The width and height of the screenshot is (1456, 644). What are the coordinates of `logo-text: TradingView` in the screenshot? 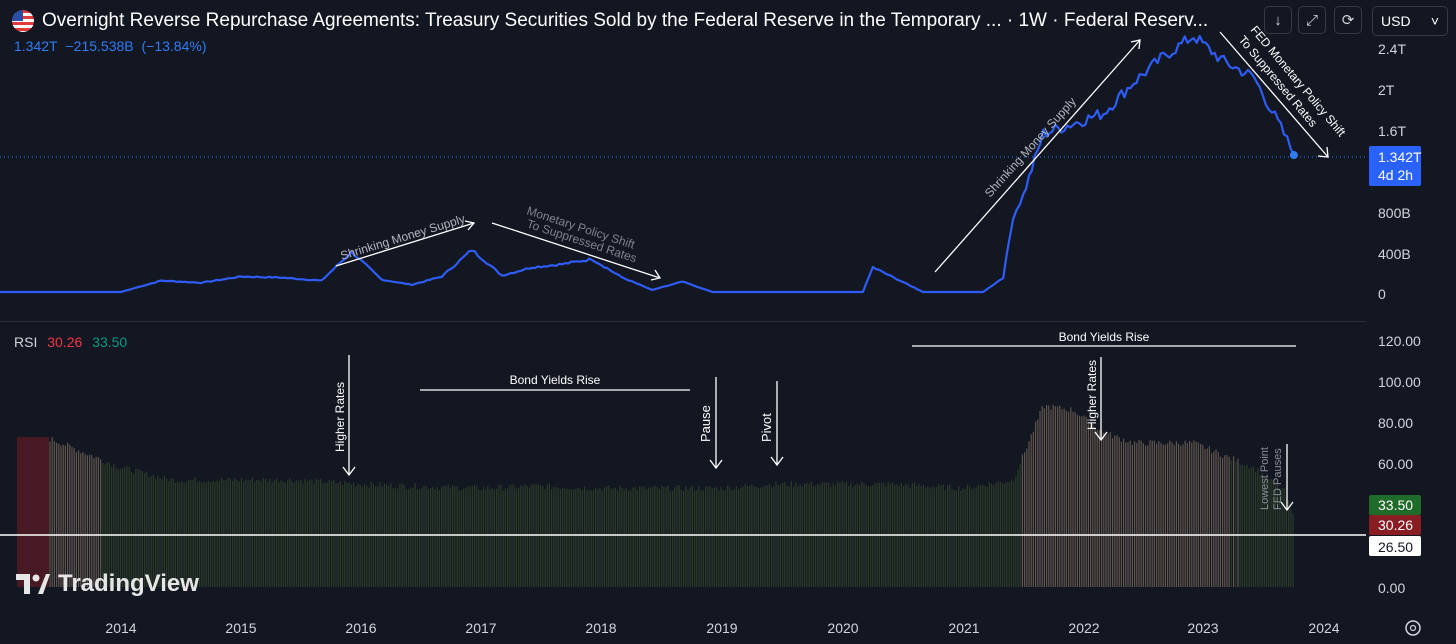 It's located at (128, 583).